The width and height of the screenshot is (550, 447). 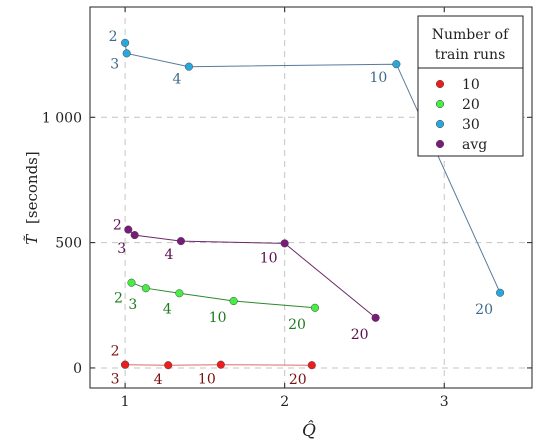 I want to click on point-label-avg-10: 10, so click(x=269, y=258).